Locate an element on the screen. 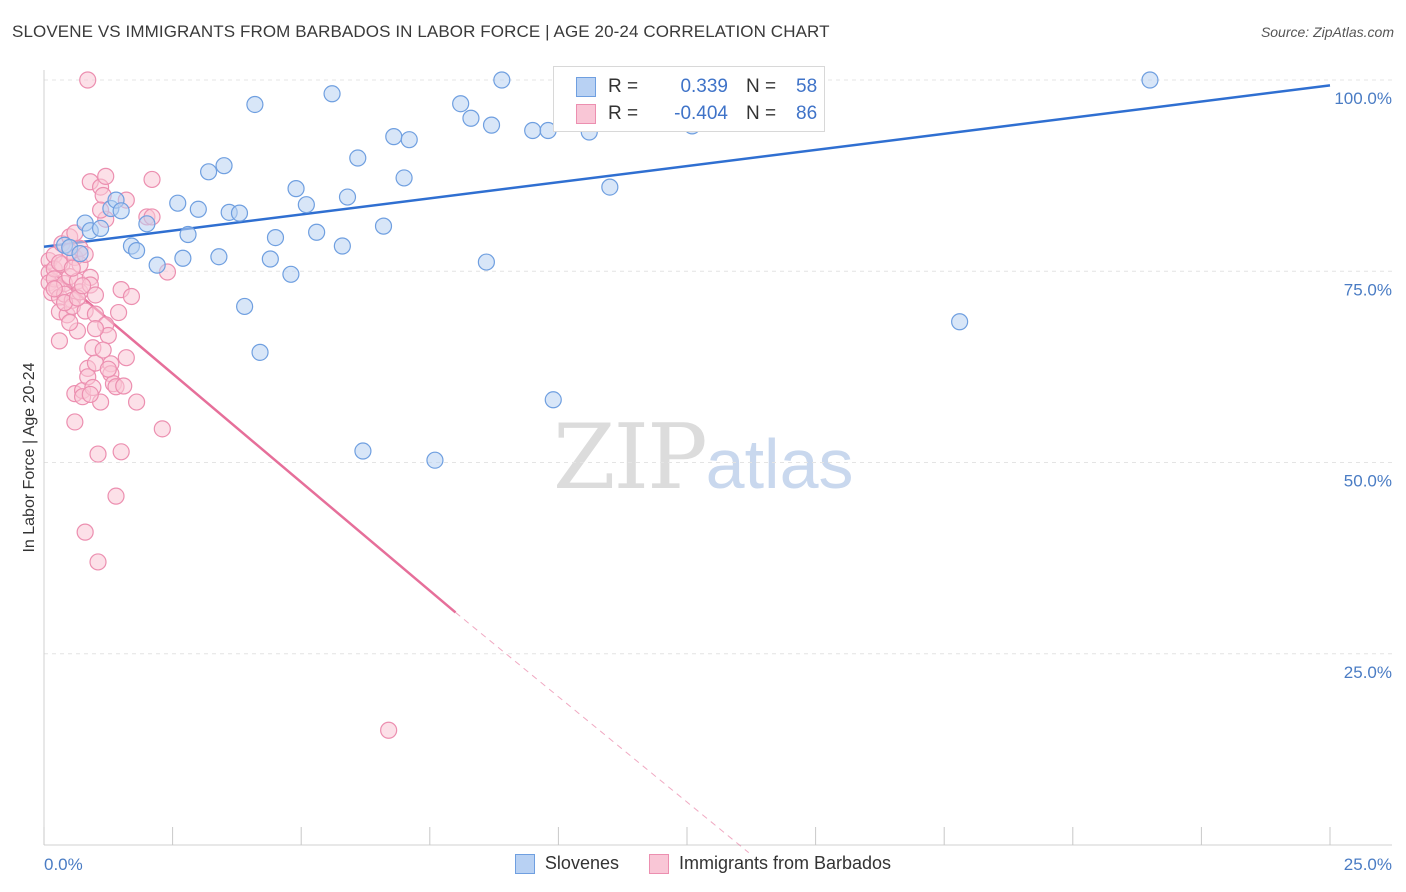  legend-label: Immigrants from Barbados is located at coordinates (785, 863).